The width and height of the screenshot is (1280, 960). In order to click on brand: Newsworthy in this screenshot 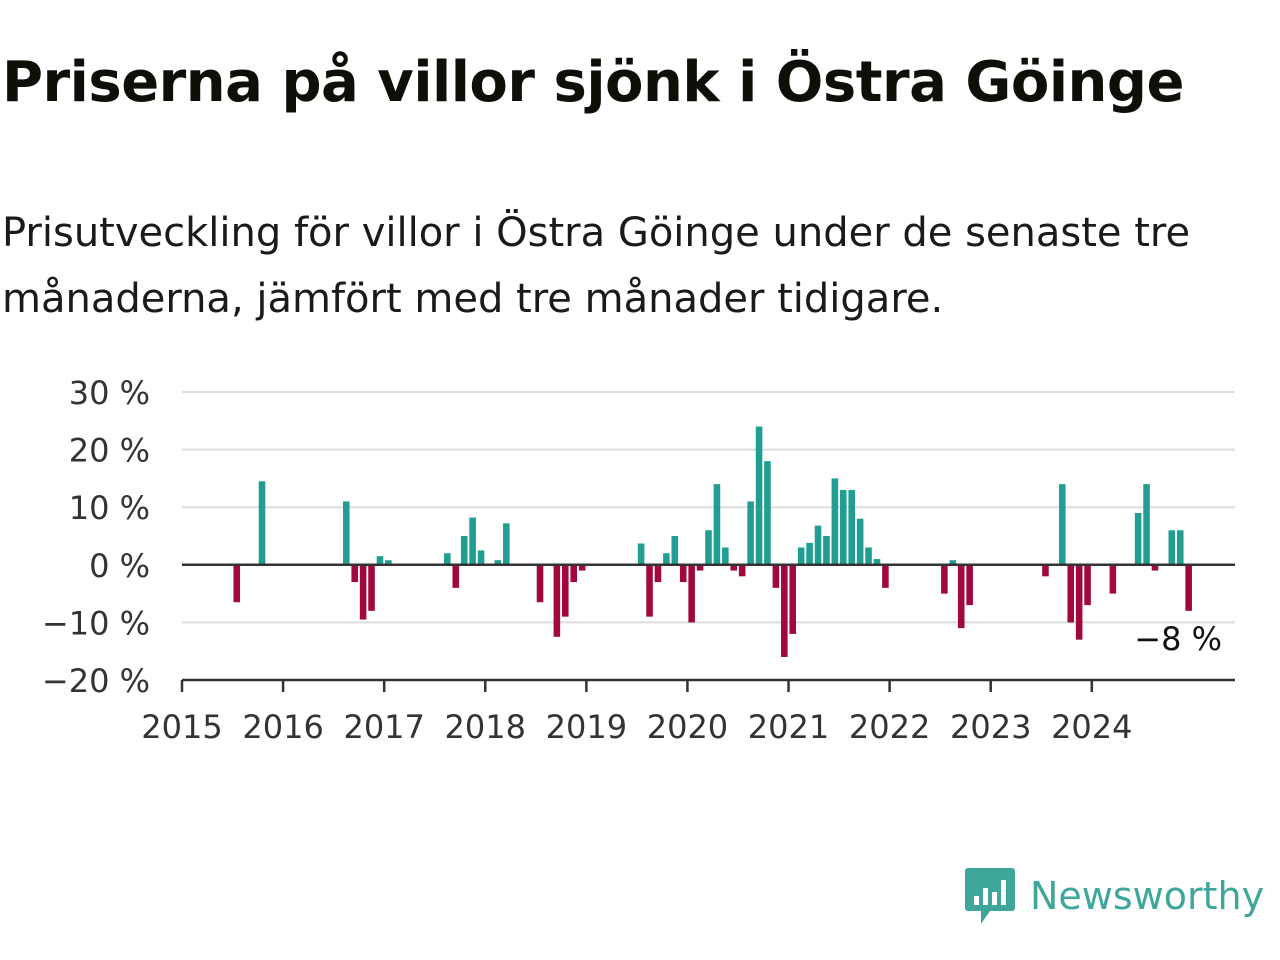, I will do `click(1114, 896)`.